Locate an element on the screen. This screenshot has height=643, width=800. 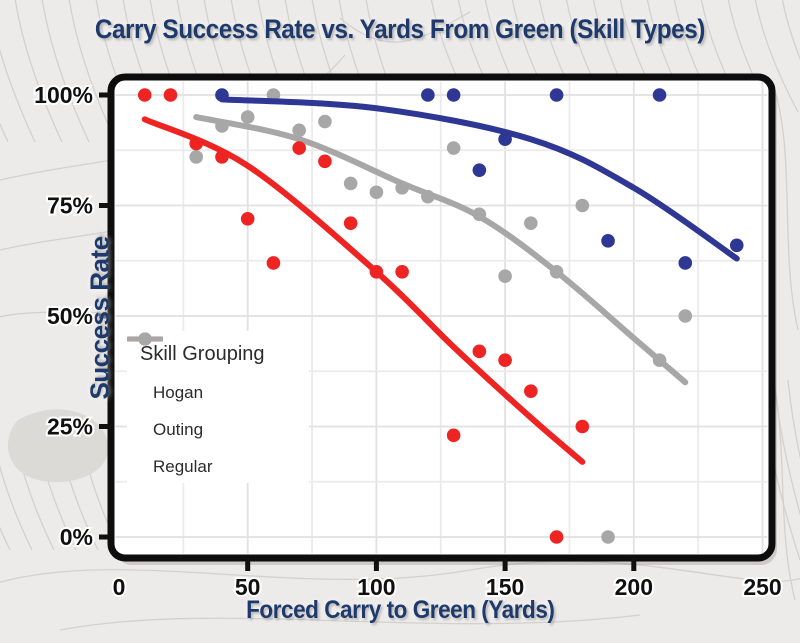
legend-items: Hogan Outing Regular is located at coordinates (218, 404).